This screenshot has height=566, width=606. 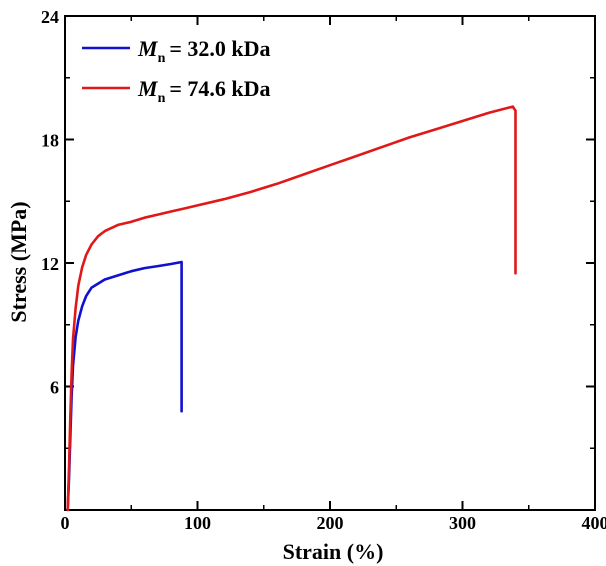 What do you see at coordinates (197, 523) in the screenshot?
I see `x-tick-label: 100` at bounding box center [197, 523].